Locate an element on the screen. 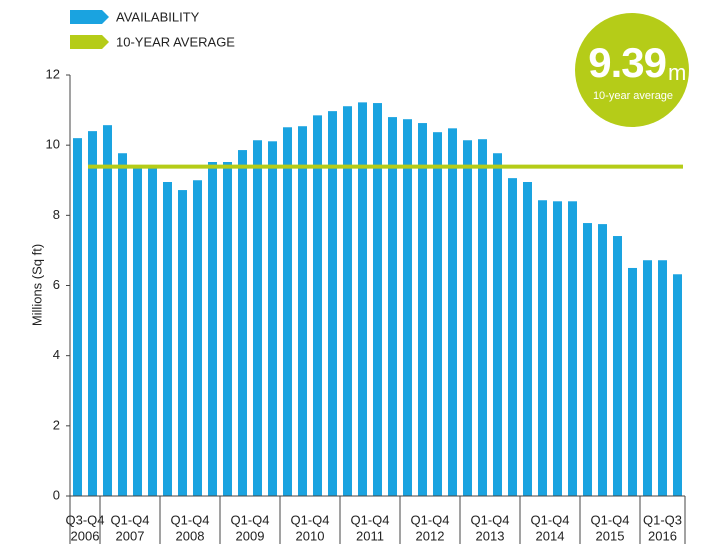 This screenshot has height=544, width=721. x-group-year: 2009 is located at coordinates (250, 535).